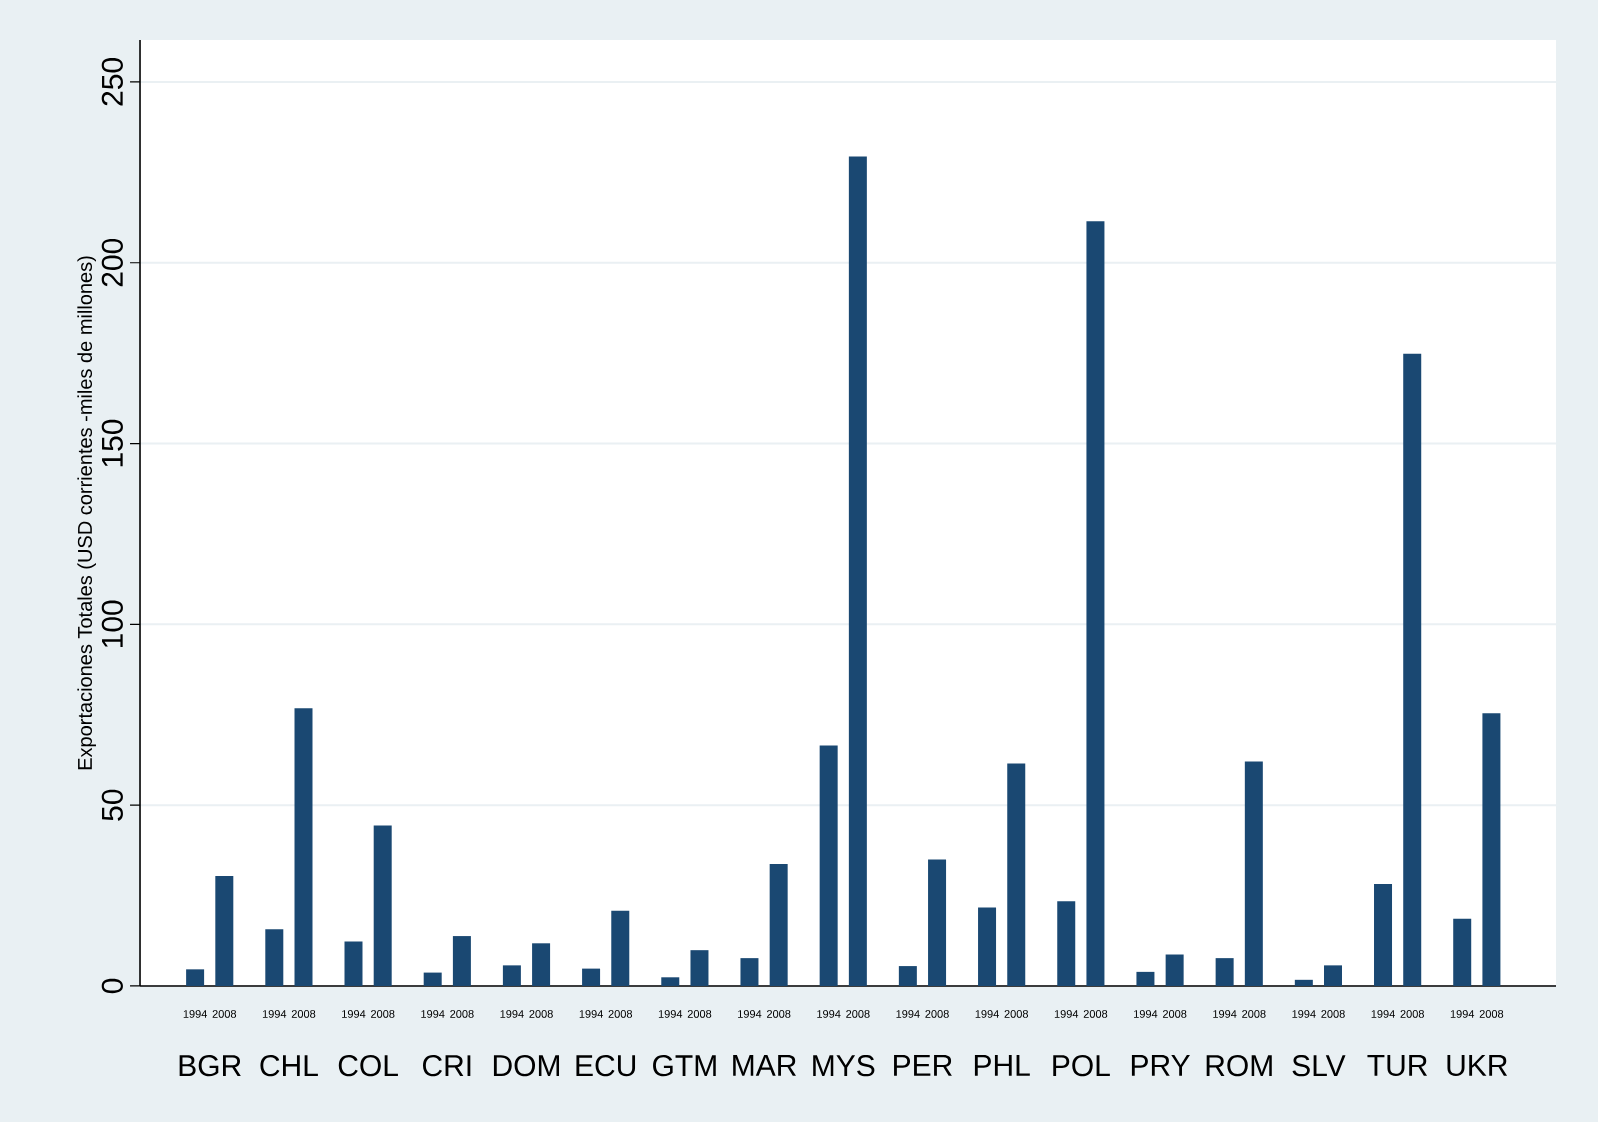  I want to click on x-tick-label: CRI, so click(447, 1066).